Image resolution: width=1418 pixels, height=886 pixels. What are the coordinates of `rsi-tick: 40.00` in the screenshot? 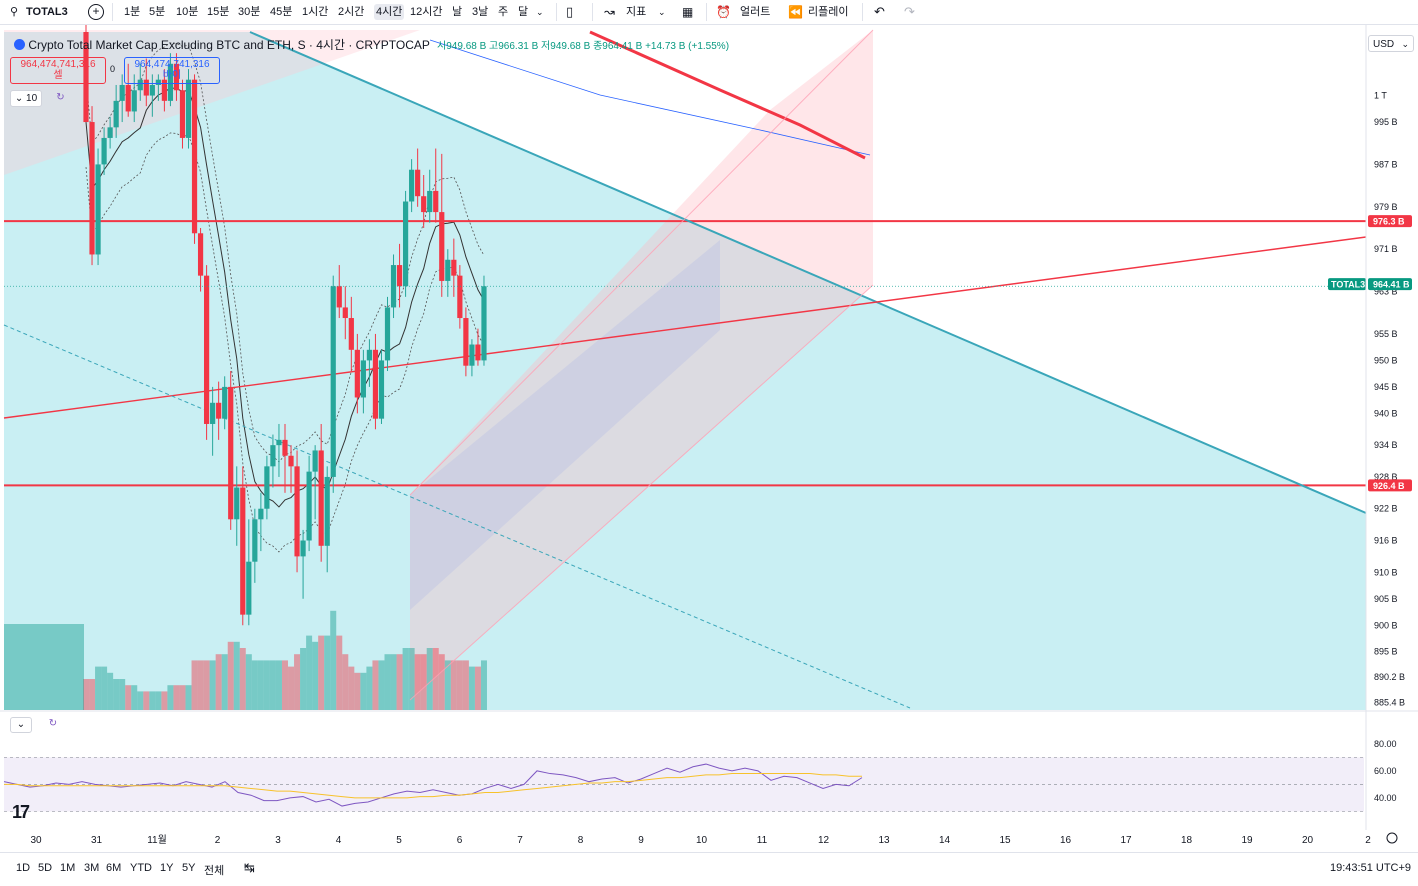 It's located at (1385, 798).